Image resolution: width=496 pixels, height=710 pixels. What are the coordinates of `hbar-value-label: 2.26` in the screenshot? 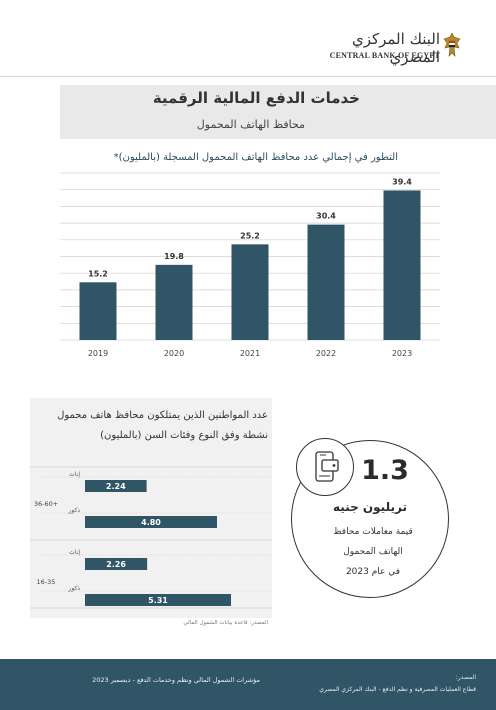 It's located at (116, 564).